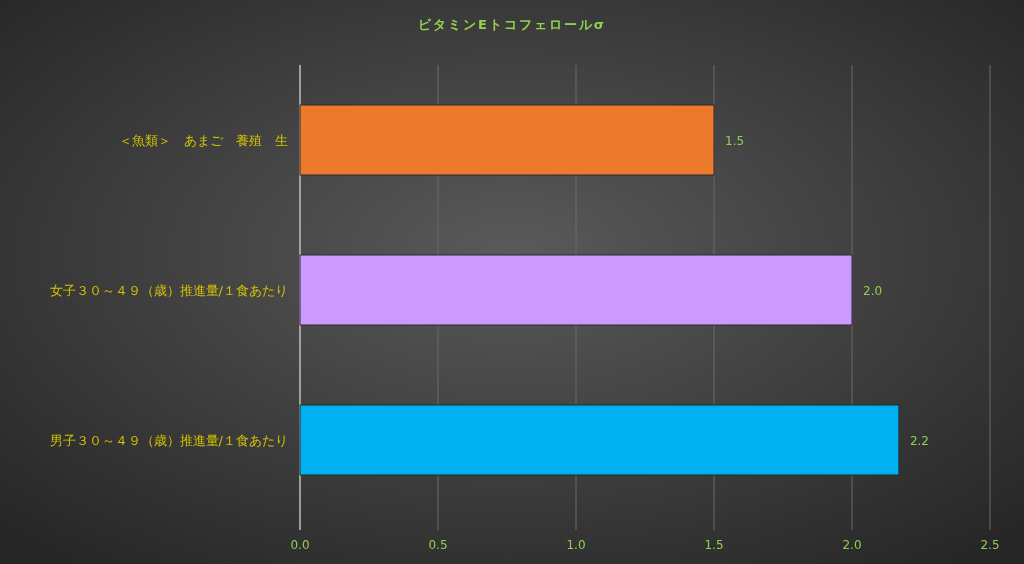 This screenshot has width=1024, height=564. Describe the element at coordinates (919, 441) in the screenshot. I see `data-label: 2.2` at that location.